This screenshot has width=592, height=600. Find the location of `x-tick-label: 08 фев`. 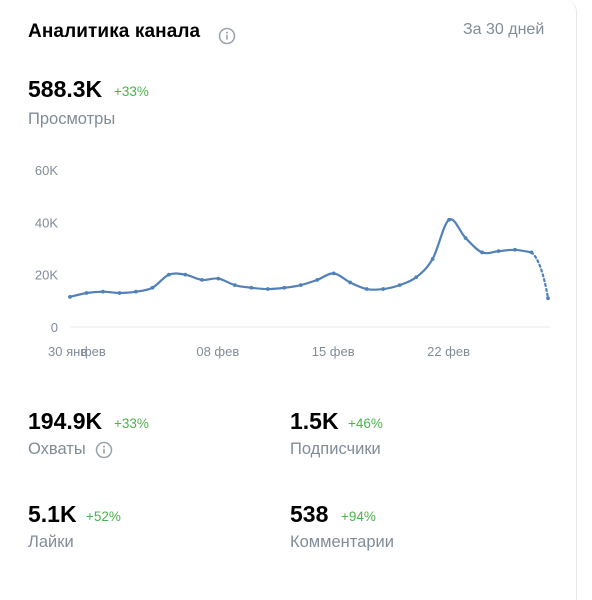

x-tick-label: 08 фев is located at coordinates (217, 351).